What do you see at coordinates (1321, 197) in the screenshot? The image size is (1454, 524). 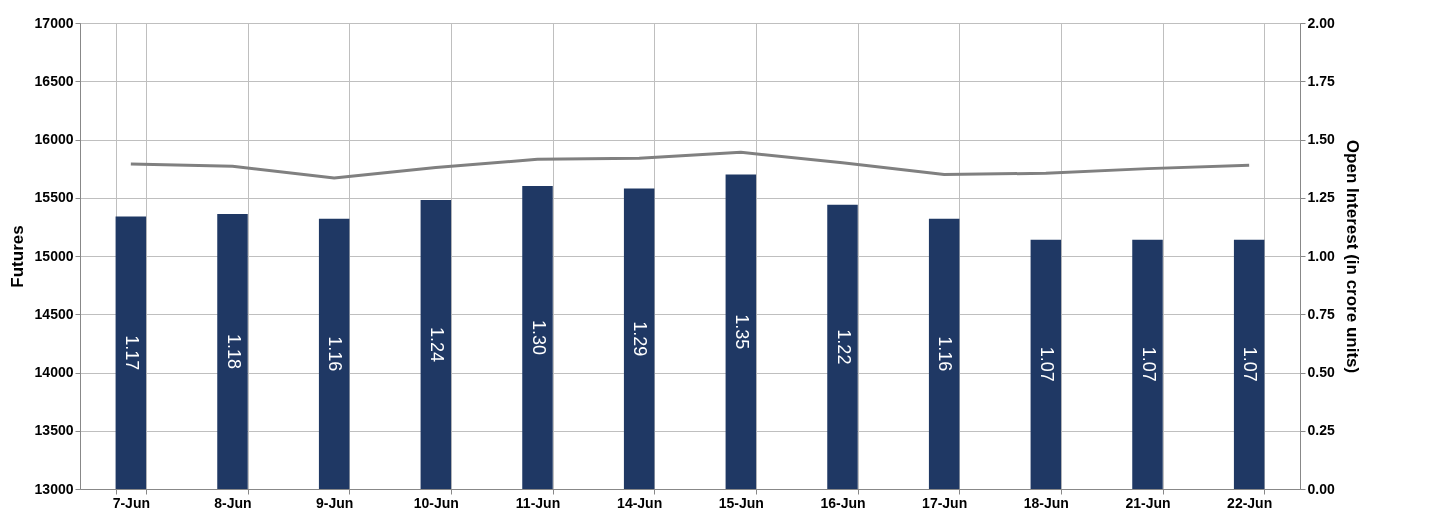 I see `y2-tick-label: 1.25` at bounding box center [1321, 197].